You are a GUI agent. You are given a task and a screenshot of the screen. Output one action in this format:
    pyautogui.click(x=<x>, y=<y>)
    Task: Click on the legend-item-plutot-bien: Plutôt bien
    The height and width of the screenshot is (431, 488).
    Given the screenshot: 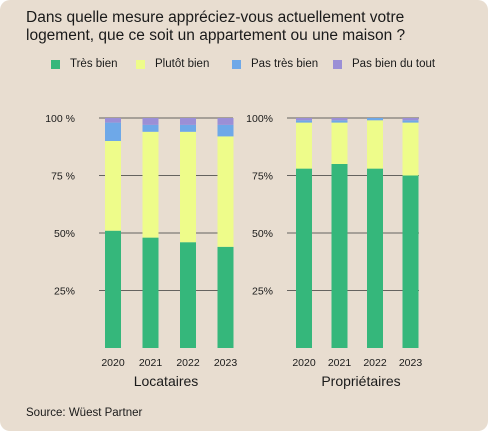 What is the action you would take?
    pyautogui.click(x=172, y=64)
    